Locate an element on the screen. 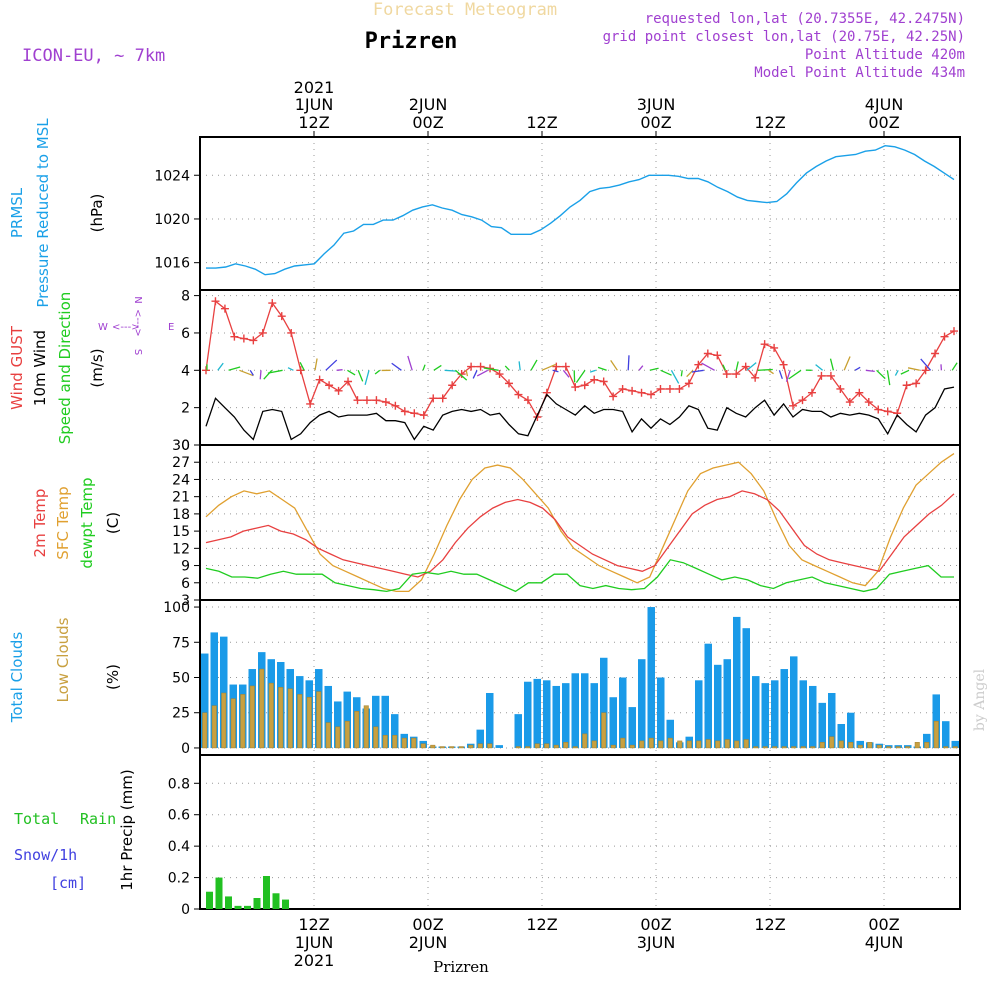  chart-subtitle: Forecast Meteogram is located at coordinates (465, 10).